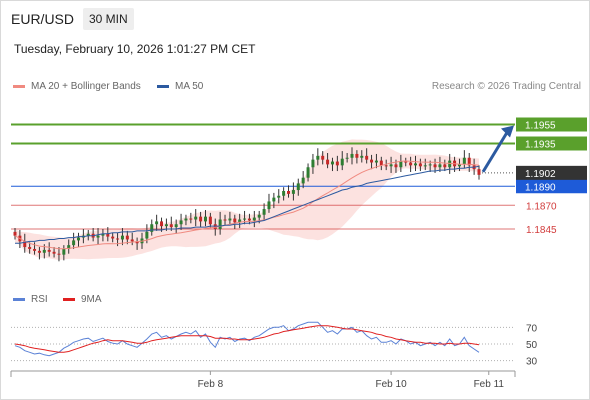 This screenshot has height=400, width=590. What do you see at coordinates (541, 230) in the screenshot?
I see `level-label-4: 1.1845` at bounding box center [541, 230].